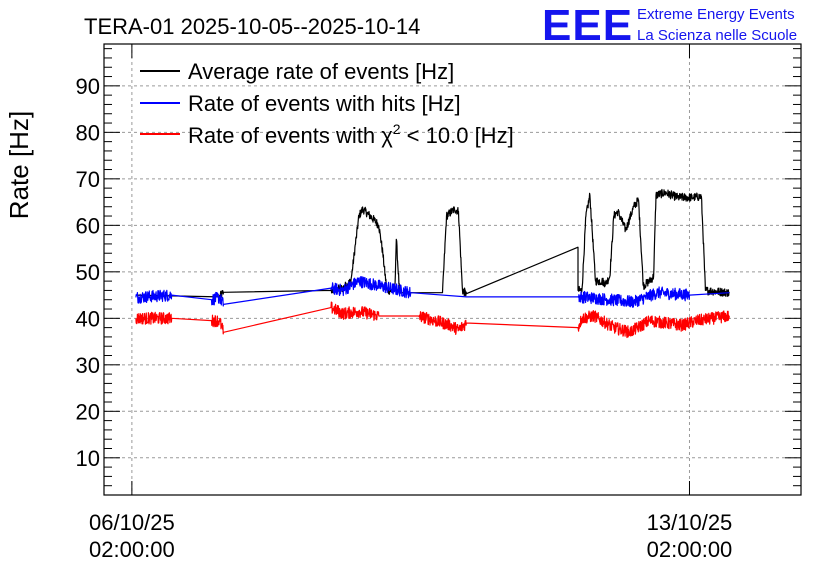  Describe the element at coordinates (252, 26) in the screenshot. I see `chart-title: TERA-01 2025-10-05--2025-10-14` at that location.